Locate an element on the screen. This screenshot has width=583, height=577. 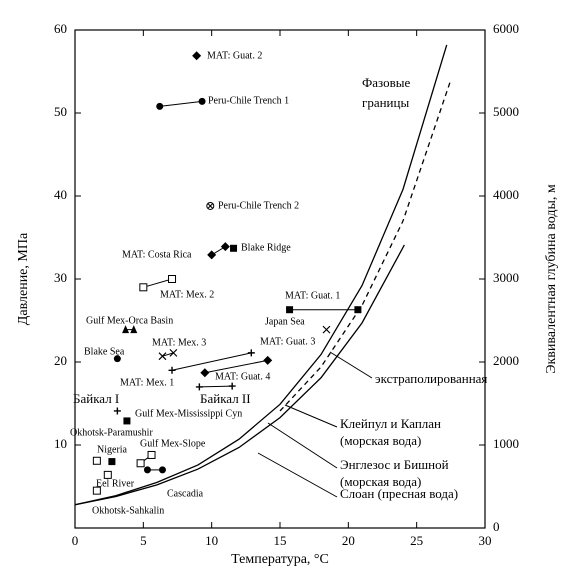
site-label: MAT: Mex. 1 is located at coordinates (147, 382).